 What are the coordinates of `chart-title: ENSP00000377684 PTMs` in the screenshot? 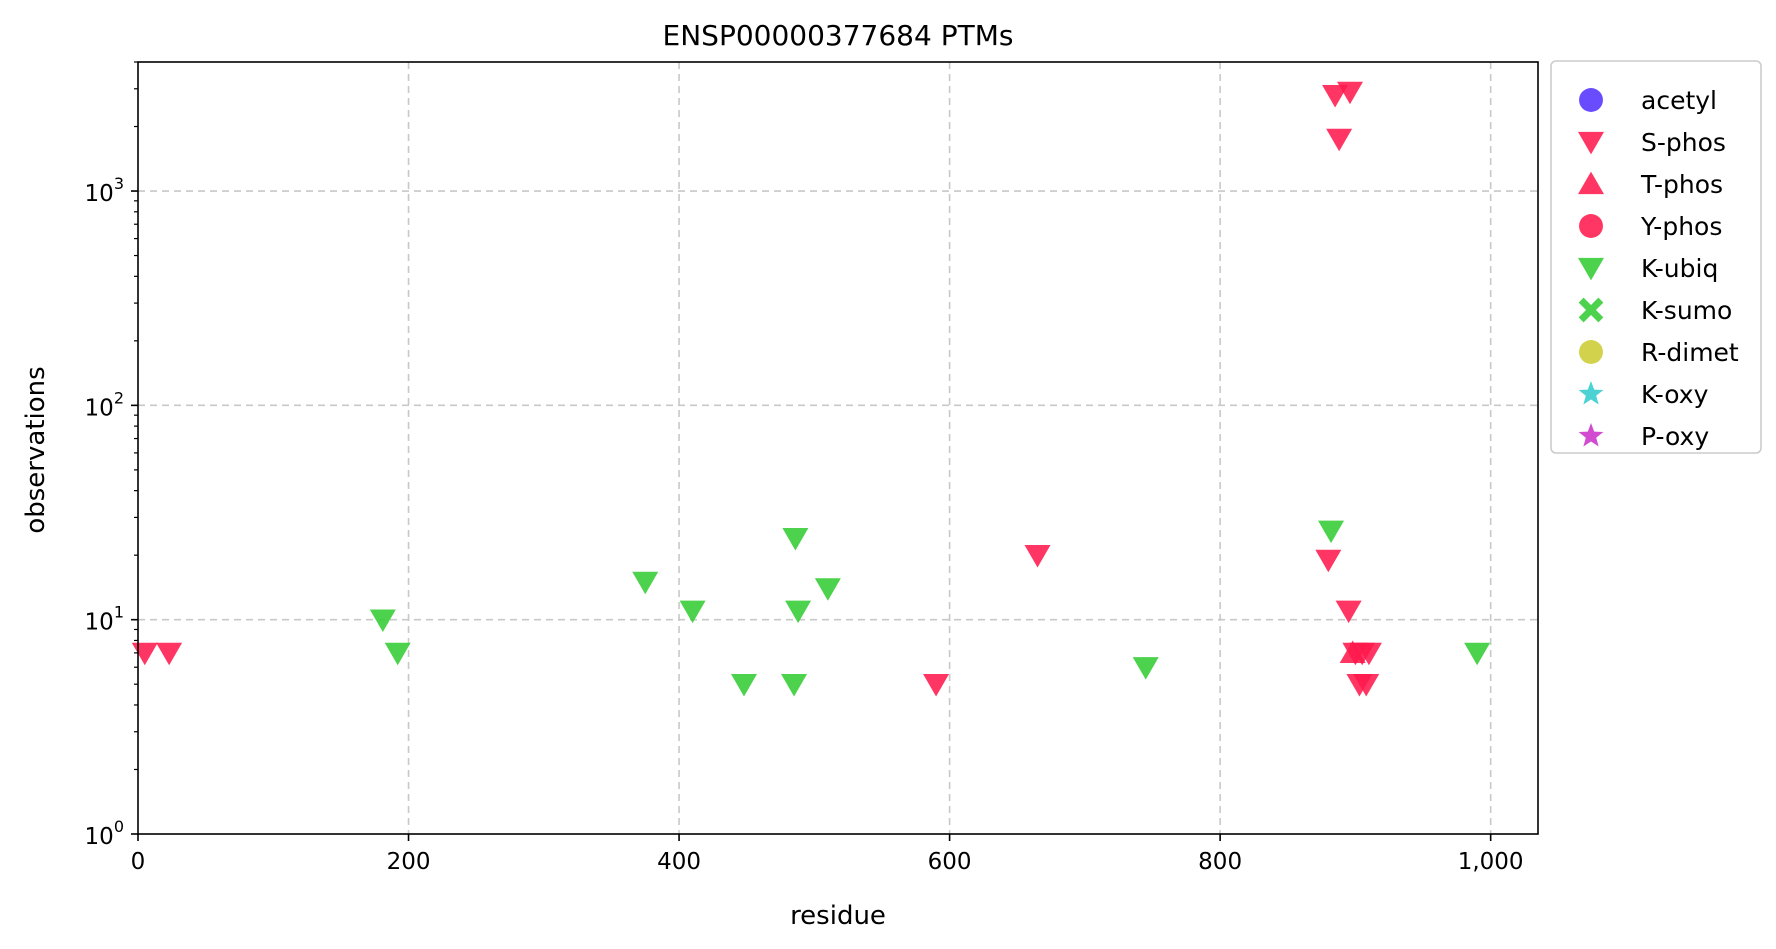 It's located at (838, 35).